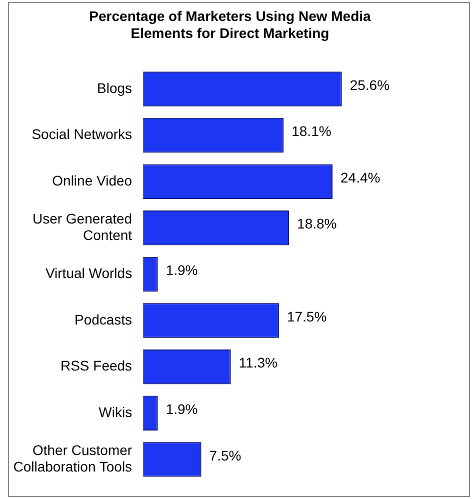 The image size is (474, 499). I want to click on y-tick-label: User Generated Content, so click(82, 227).